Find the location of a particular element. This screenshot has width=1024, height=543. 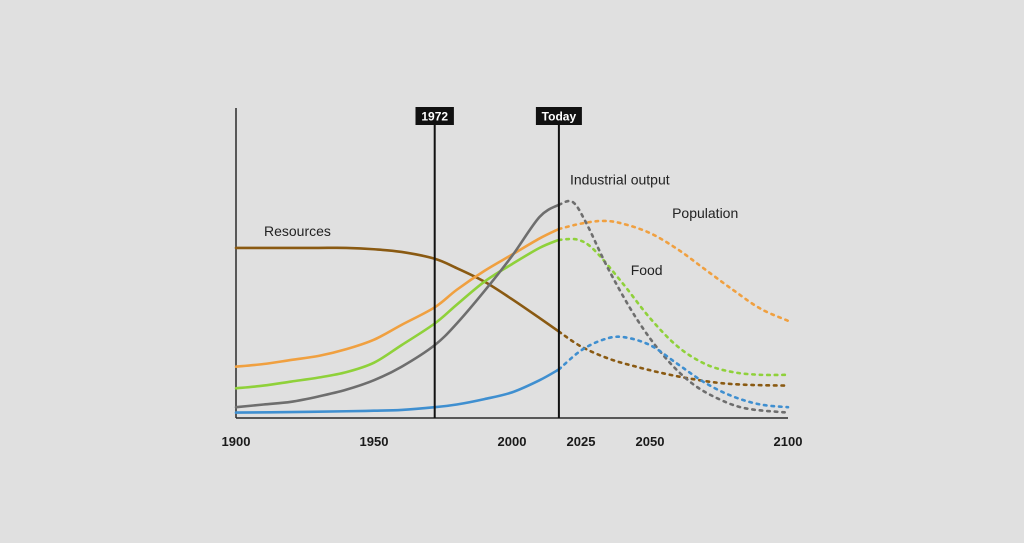

food-projection-line is located at coordinates (673, 307).